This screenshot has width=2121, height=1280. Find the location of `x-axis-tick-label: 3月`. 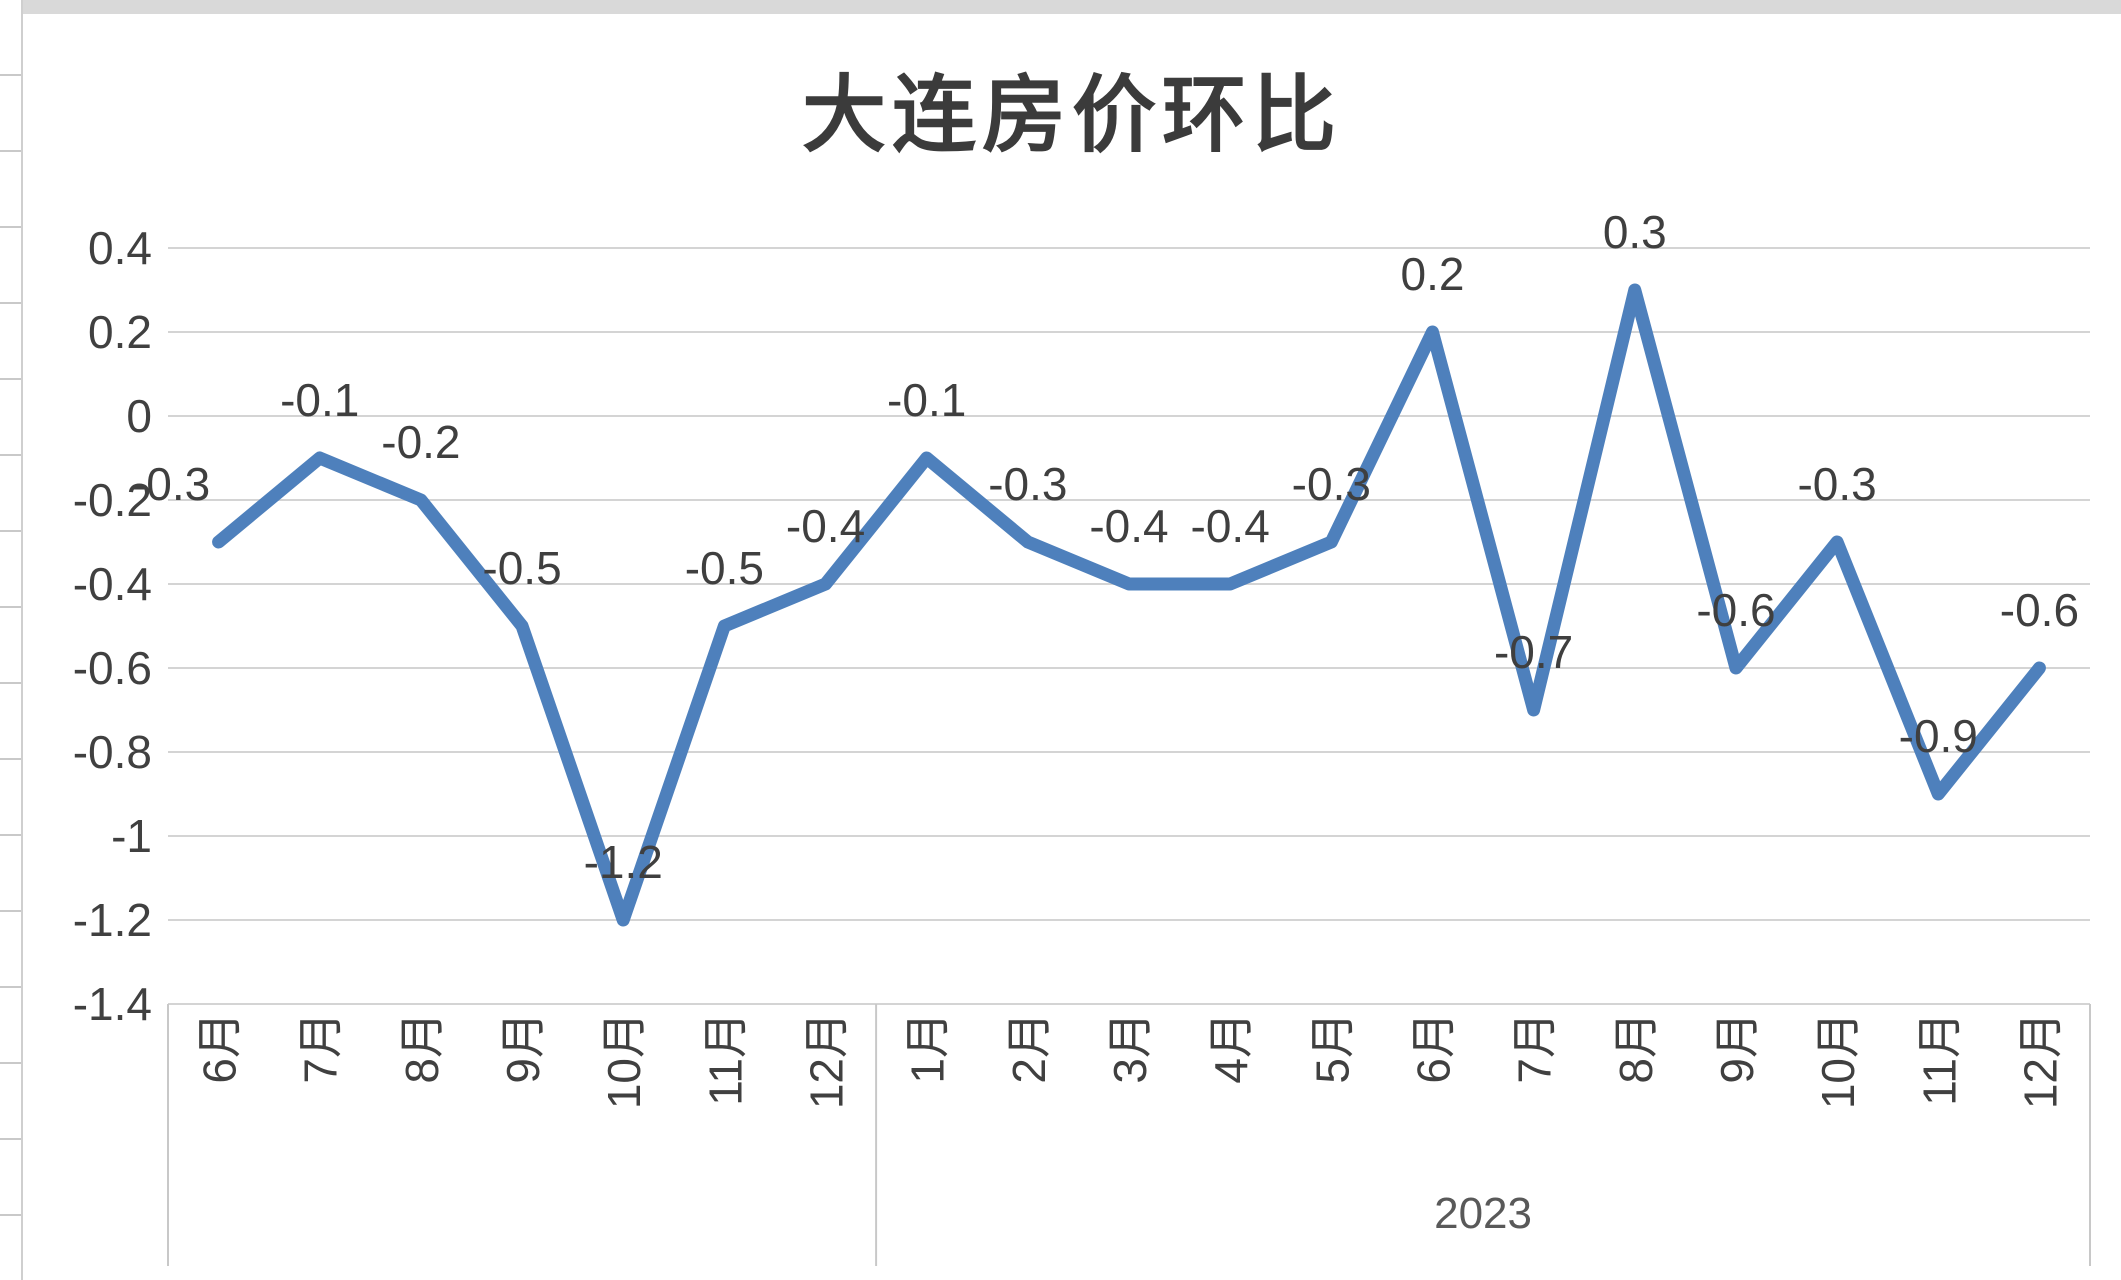

x-axis-tick-label: 3月 is located at coordinates (1130, 1048).